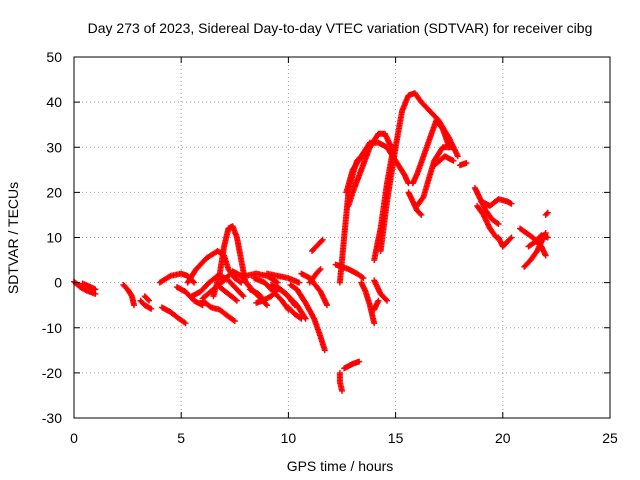  Describe the element at coordinates (52, 328) in the screenshot. I see `y-tick-label: -10` at that location.